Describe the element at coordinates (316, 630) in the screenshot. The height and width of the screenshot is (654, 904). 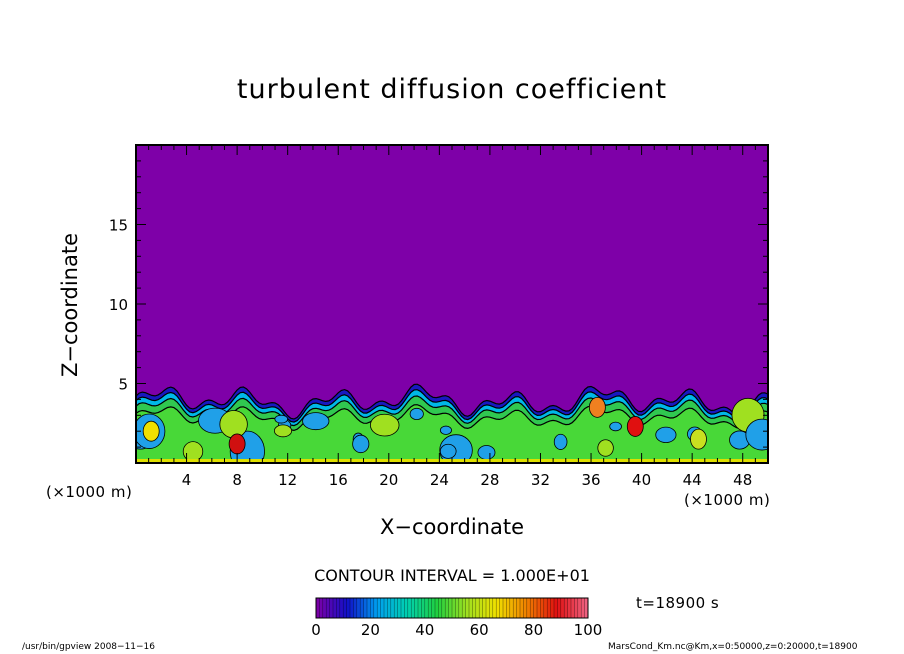
I see `colorbar-tick-label: 0` at that location.